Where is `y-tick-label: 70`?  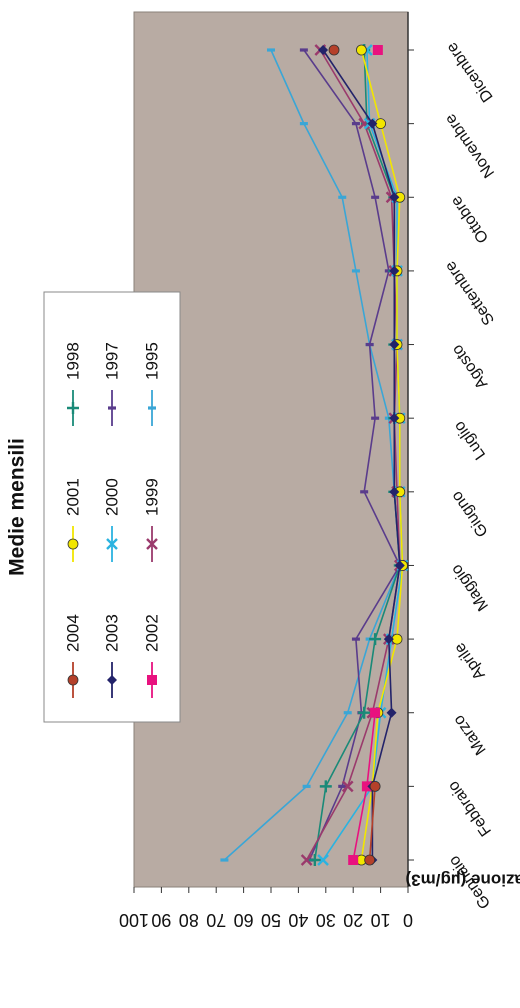
y-tick-label: 70 is located at coordinates (216, 920).